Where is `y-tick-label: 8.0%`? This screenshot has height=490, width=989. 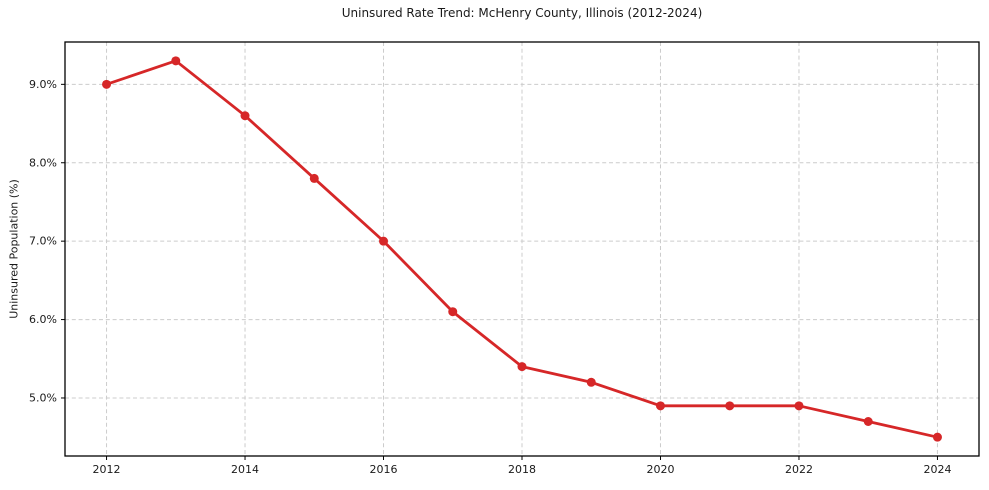 y-tick-label: 8.0% is located at coordinates (43, 162).